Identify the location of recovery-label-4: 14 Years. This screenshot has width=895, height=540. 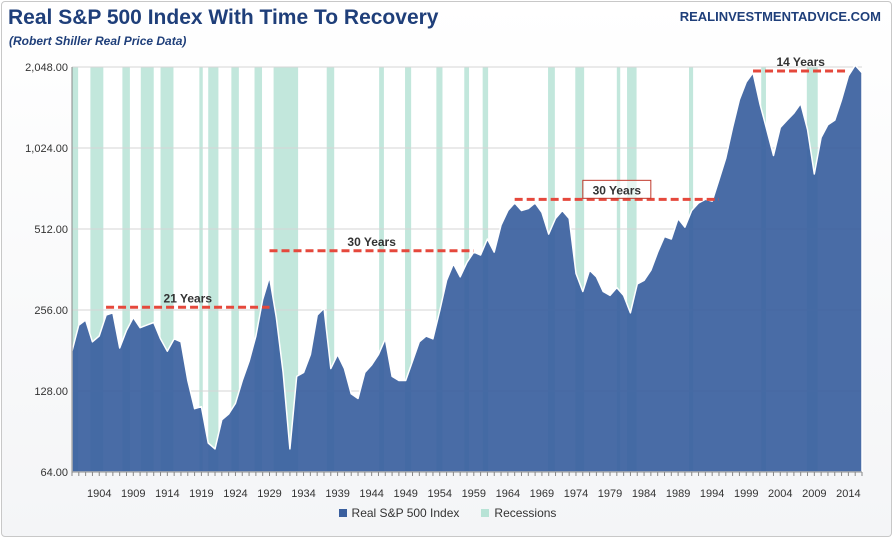
(800, 62).